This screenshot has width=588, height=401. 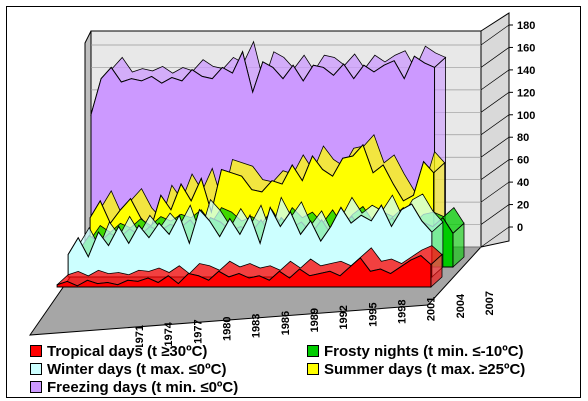 I want to click on series-tropical-days, so click(x=249, y=266).